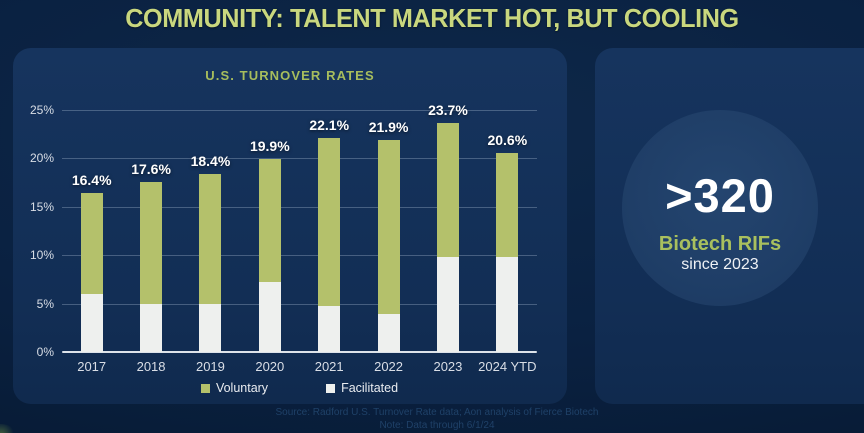  What do you see at coordinates (210, 327) in the screenshot?
I see `bar-facilitated-2019` at bounding box center [210, 327].